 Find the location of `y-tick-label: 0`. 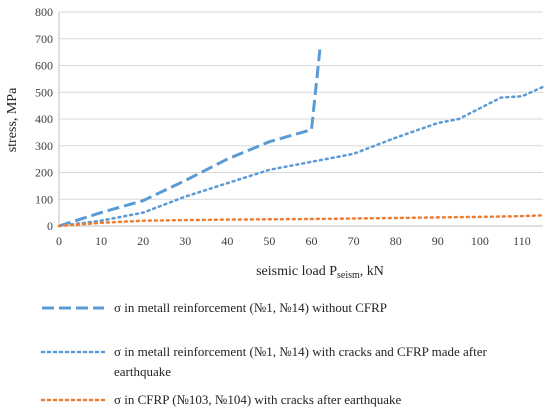

y-tick-label: 0 is located at coordinates (50, 226).